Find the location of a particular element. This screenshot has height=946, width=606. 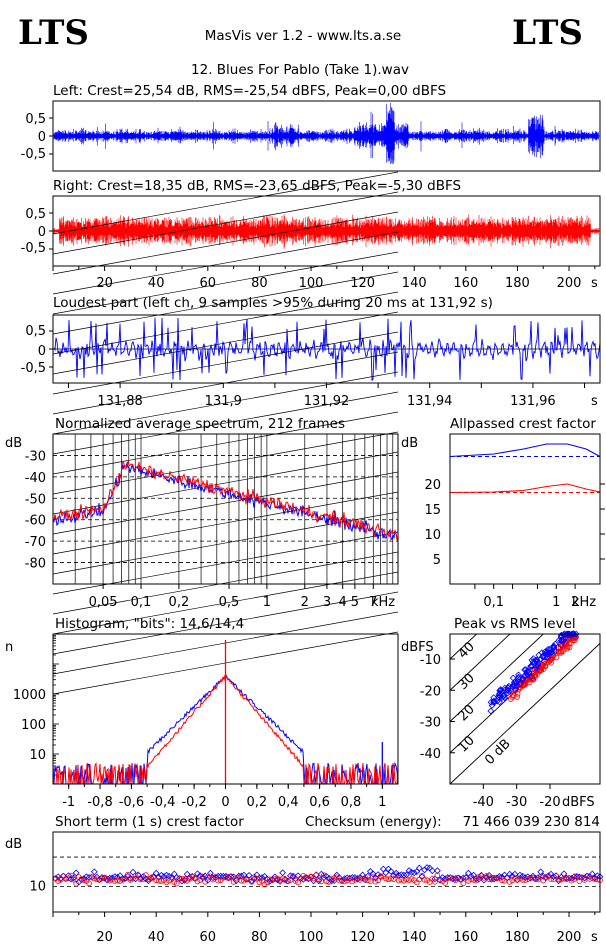

allpassed-ylabel: dB is located at coordinates (409, 443).